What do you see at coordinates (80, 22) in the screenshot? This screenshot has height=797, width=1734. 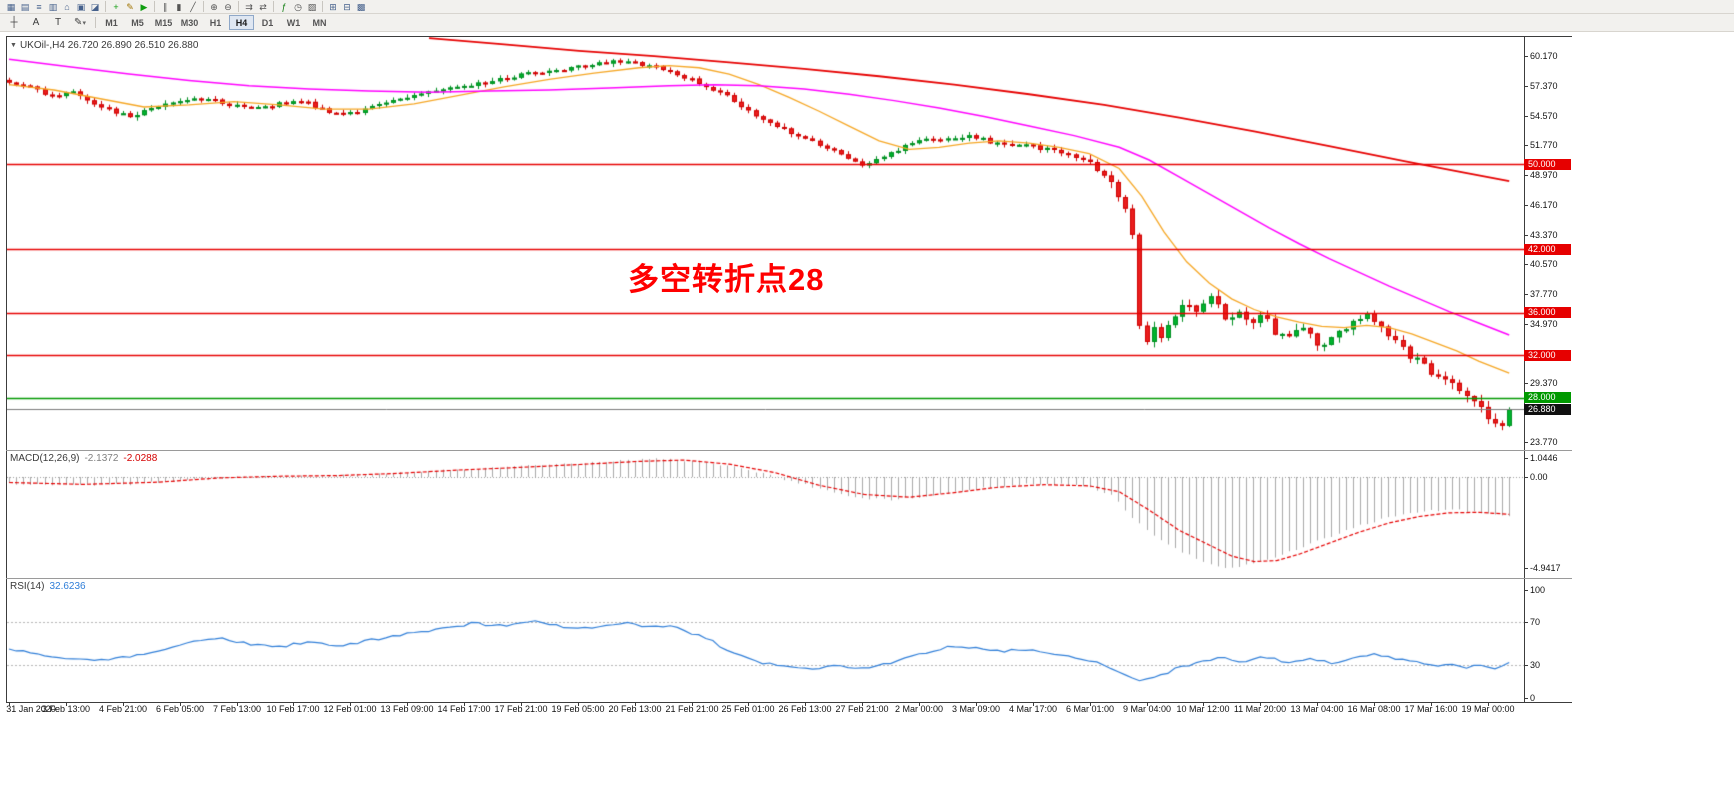 I see `draw-tools-dropdown-button: ✎▾` at bounding box center [80, 22].